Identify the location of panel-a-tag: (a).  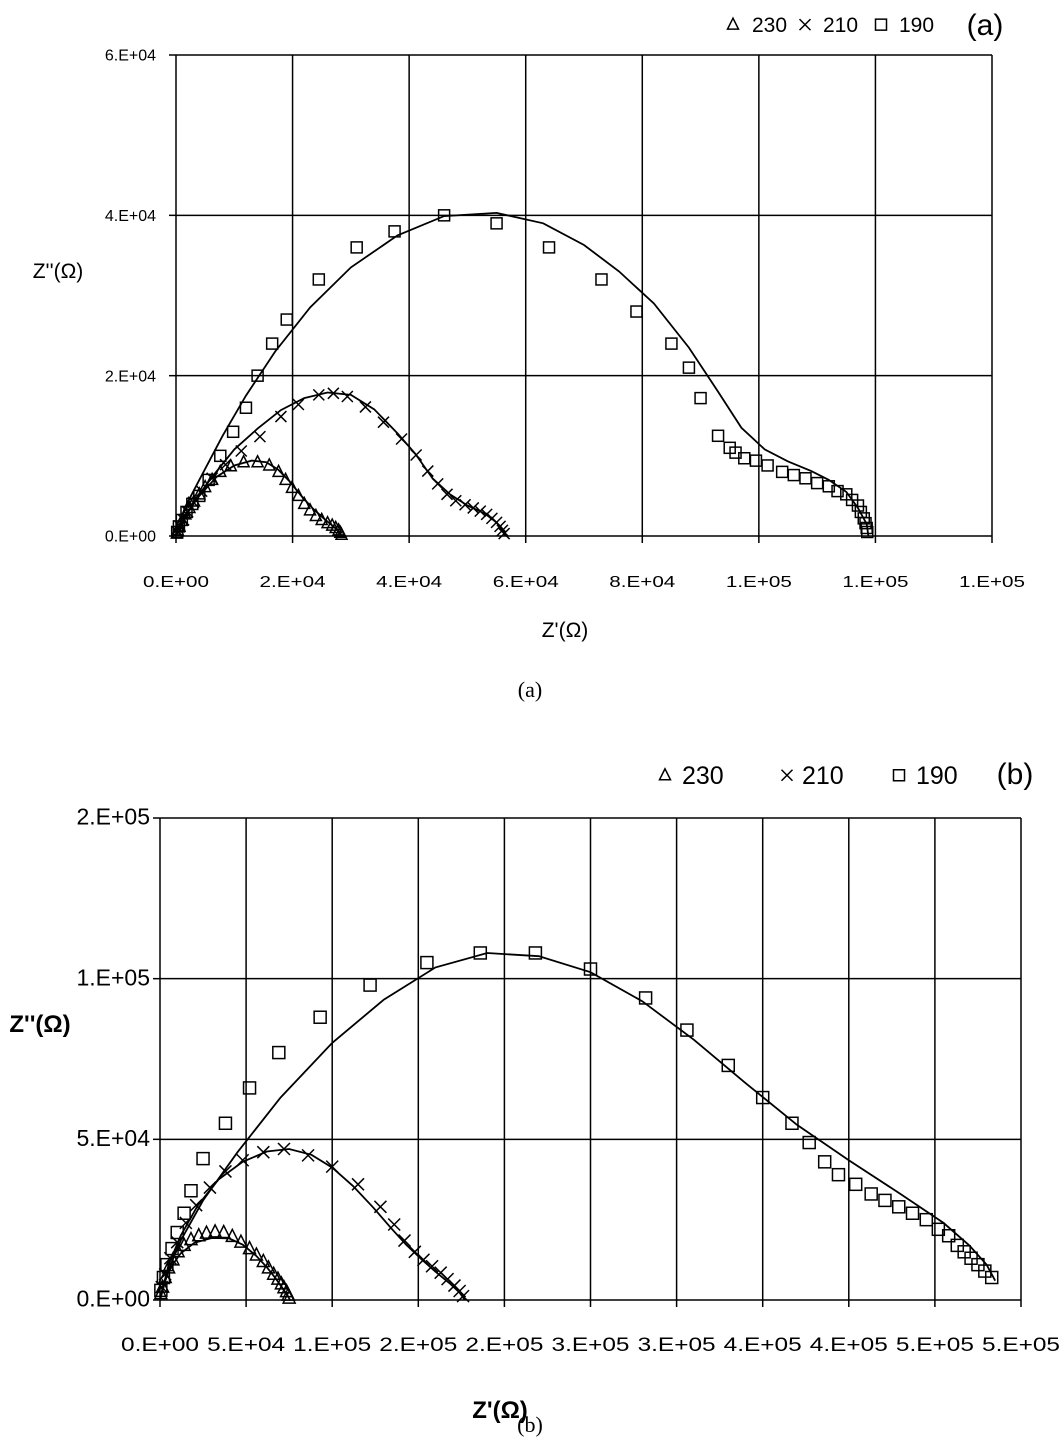
(985, 25).